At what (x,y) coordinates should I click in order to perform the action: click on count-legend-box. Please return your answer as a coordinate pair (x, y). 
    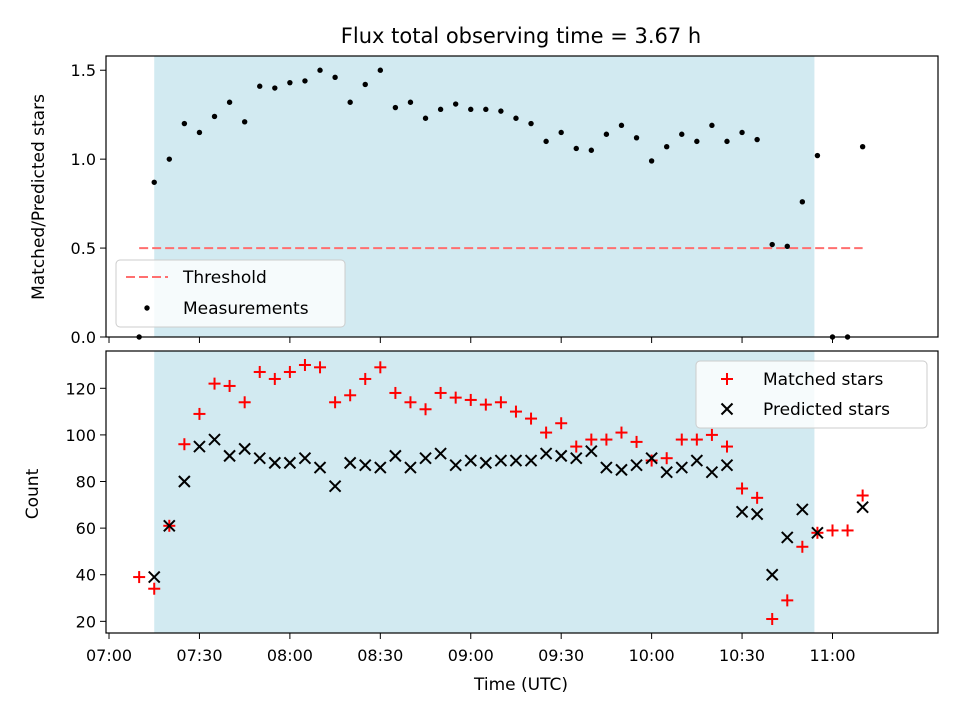
    Looking at the image, I should click on (811, 394).